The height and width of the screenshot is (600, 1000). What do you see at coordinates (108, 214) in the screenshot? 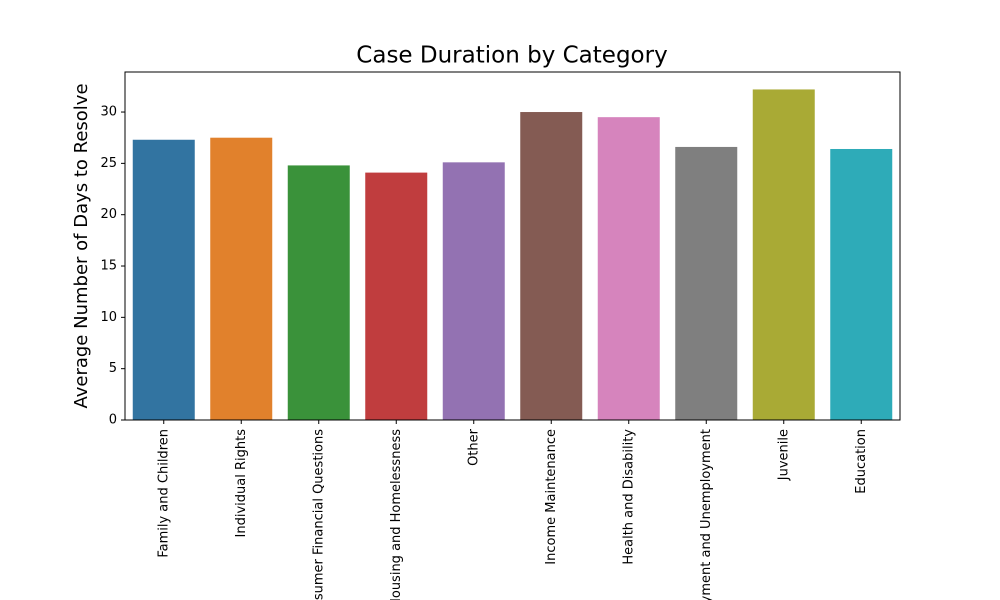
I see `y-tick-label: 20` at bounding box center [108, 214].